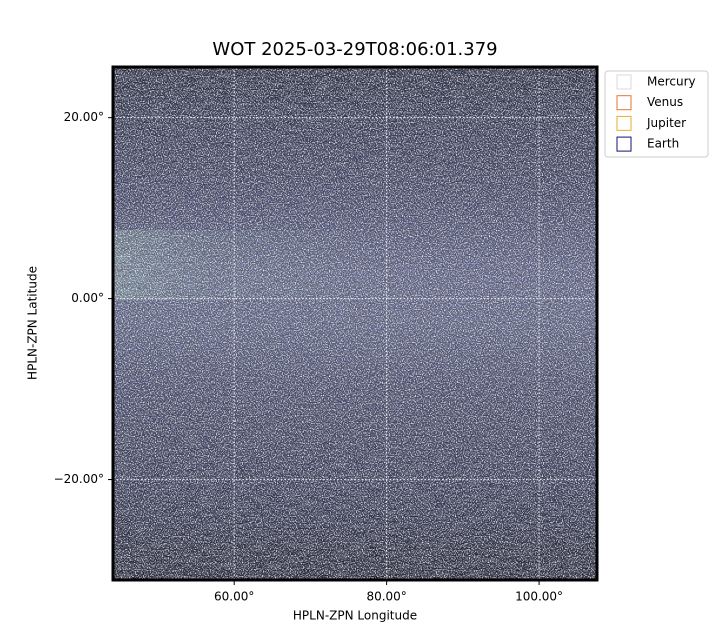 This screenshot has width=720, height=640. I want to click on y-tick-label: 20.00°, so click(84, 117).